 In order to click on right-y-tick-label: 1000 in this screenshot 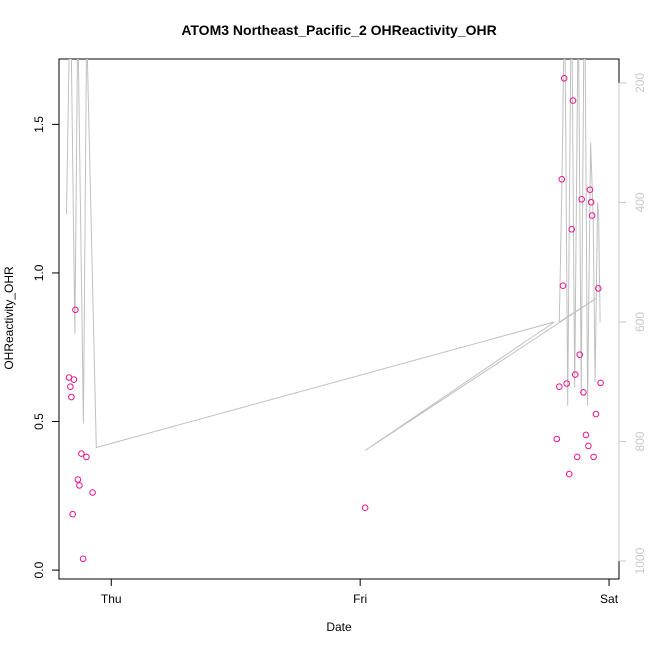, I will do `click(640, 560)`.